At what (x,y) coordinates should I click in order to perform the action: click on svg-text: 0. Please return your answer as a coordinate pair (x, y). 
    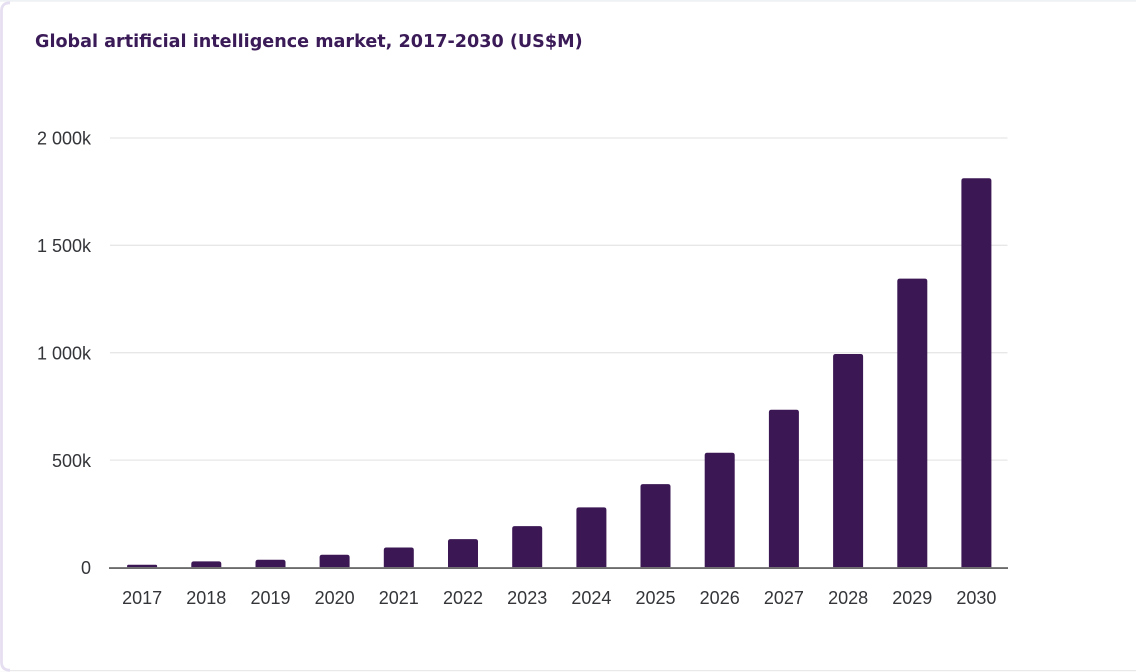
    Looking at the image, I should click on (86, 568).